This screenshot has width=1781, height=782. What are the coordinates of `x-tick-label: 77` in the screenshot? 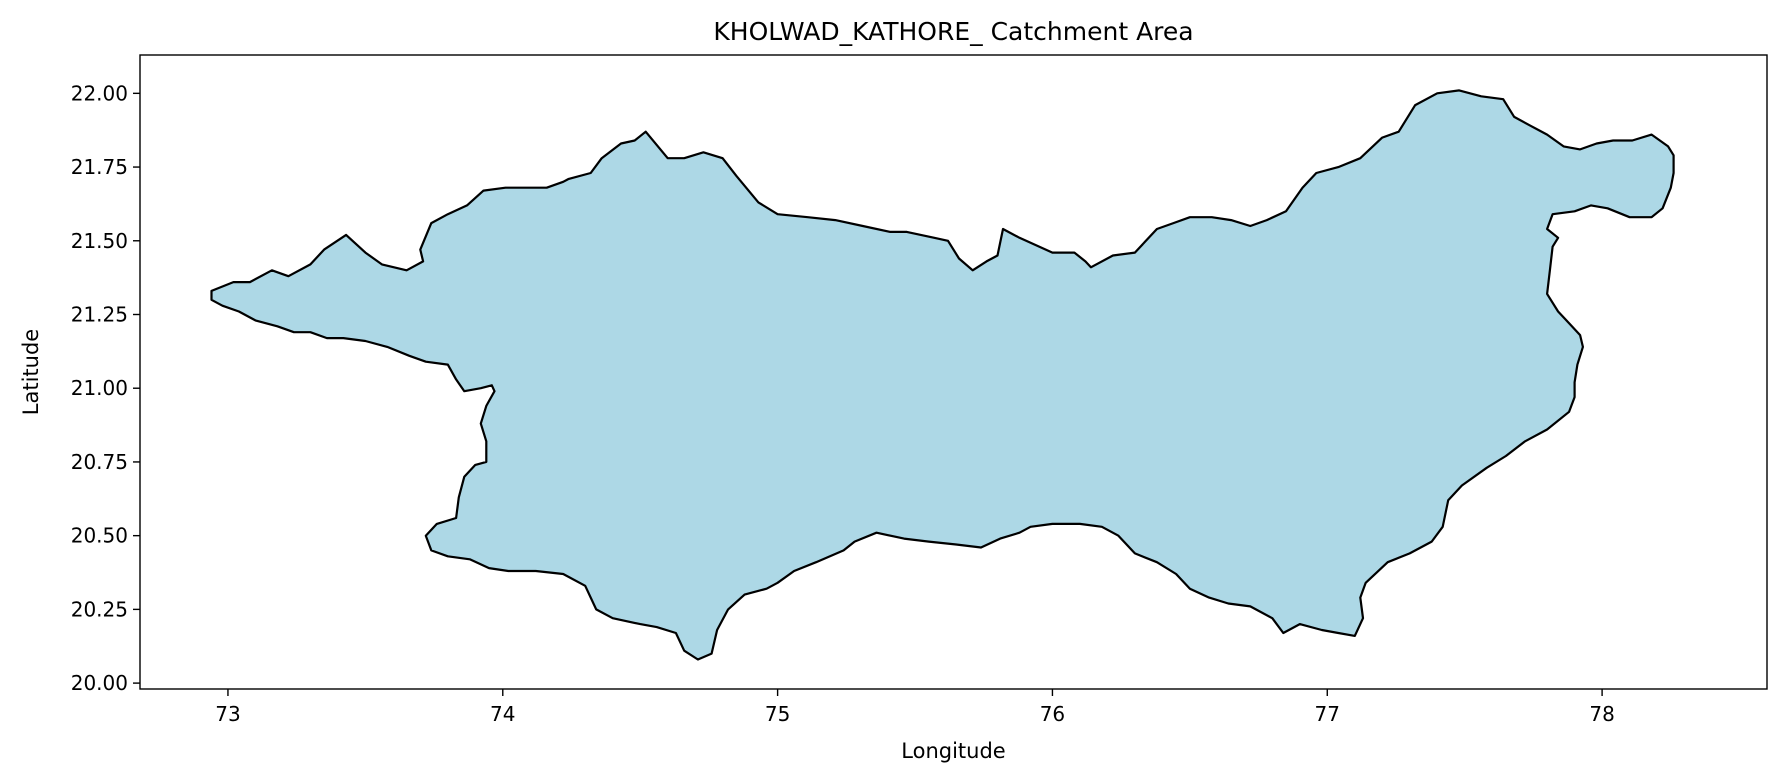 It's located at (1327, 714).